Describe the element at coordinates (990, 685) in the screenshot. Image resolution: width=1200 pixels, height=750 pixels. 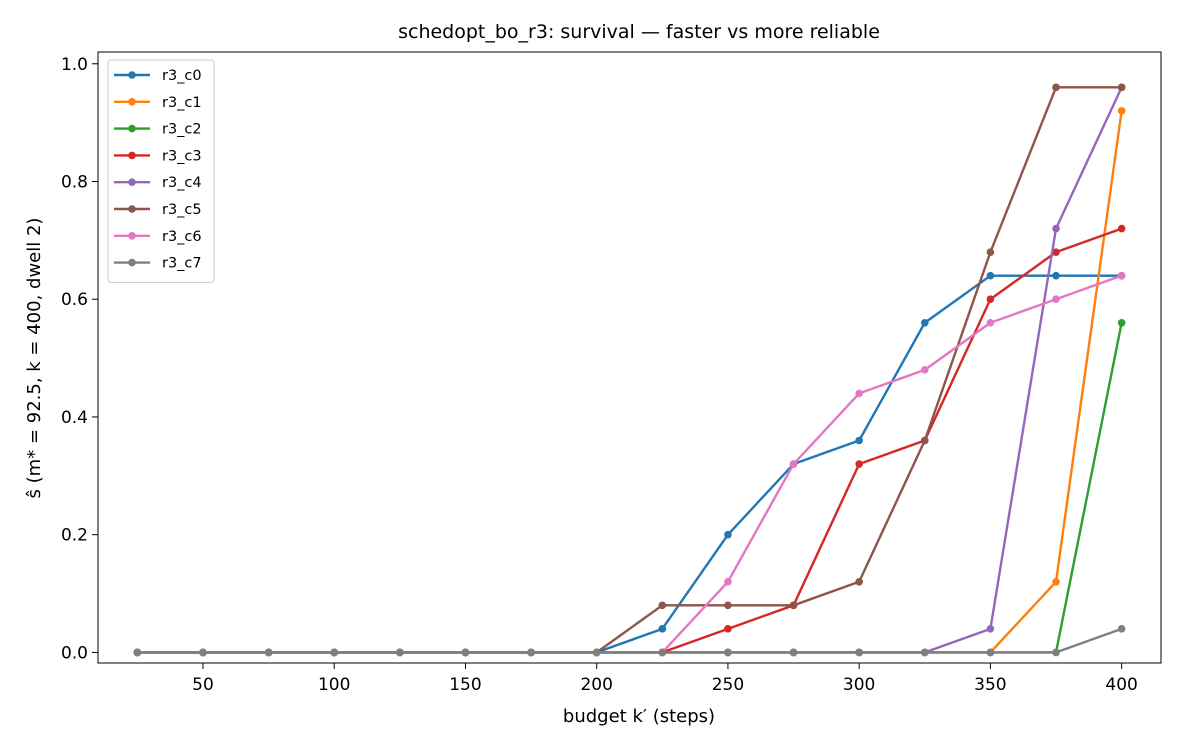
I see `x-tick-label: 350` at that location.